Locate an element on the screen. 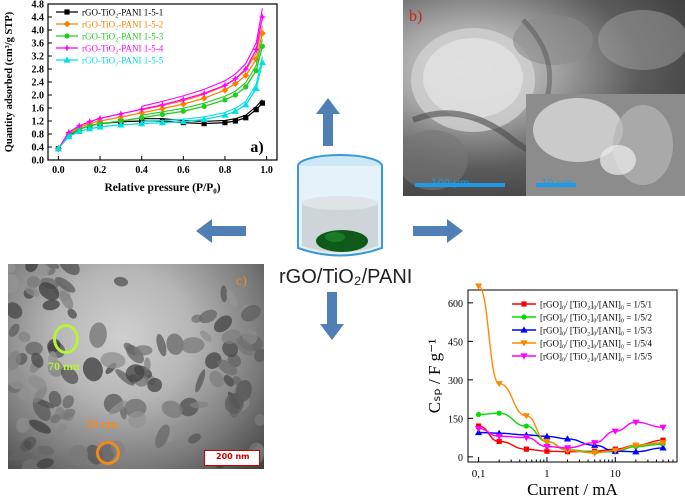 The height and width of the screenshot is (499, 685). y-tick-label-a: 4.0 is located at coordinates (38, 31).